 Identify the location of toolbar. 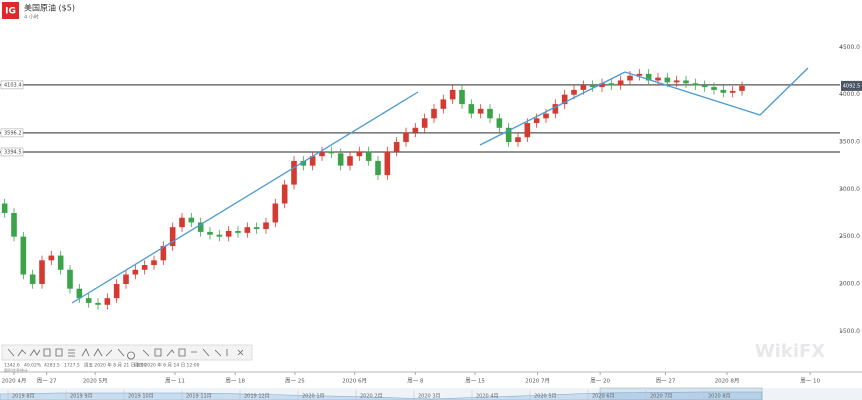
(127, 352).